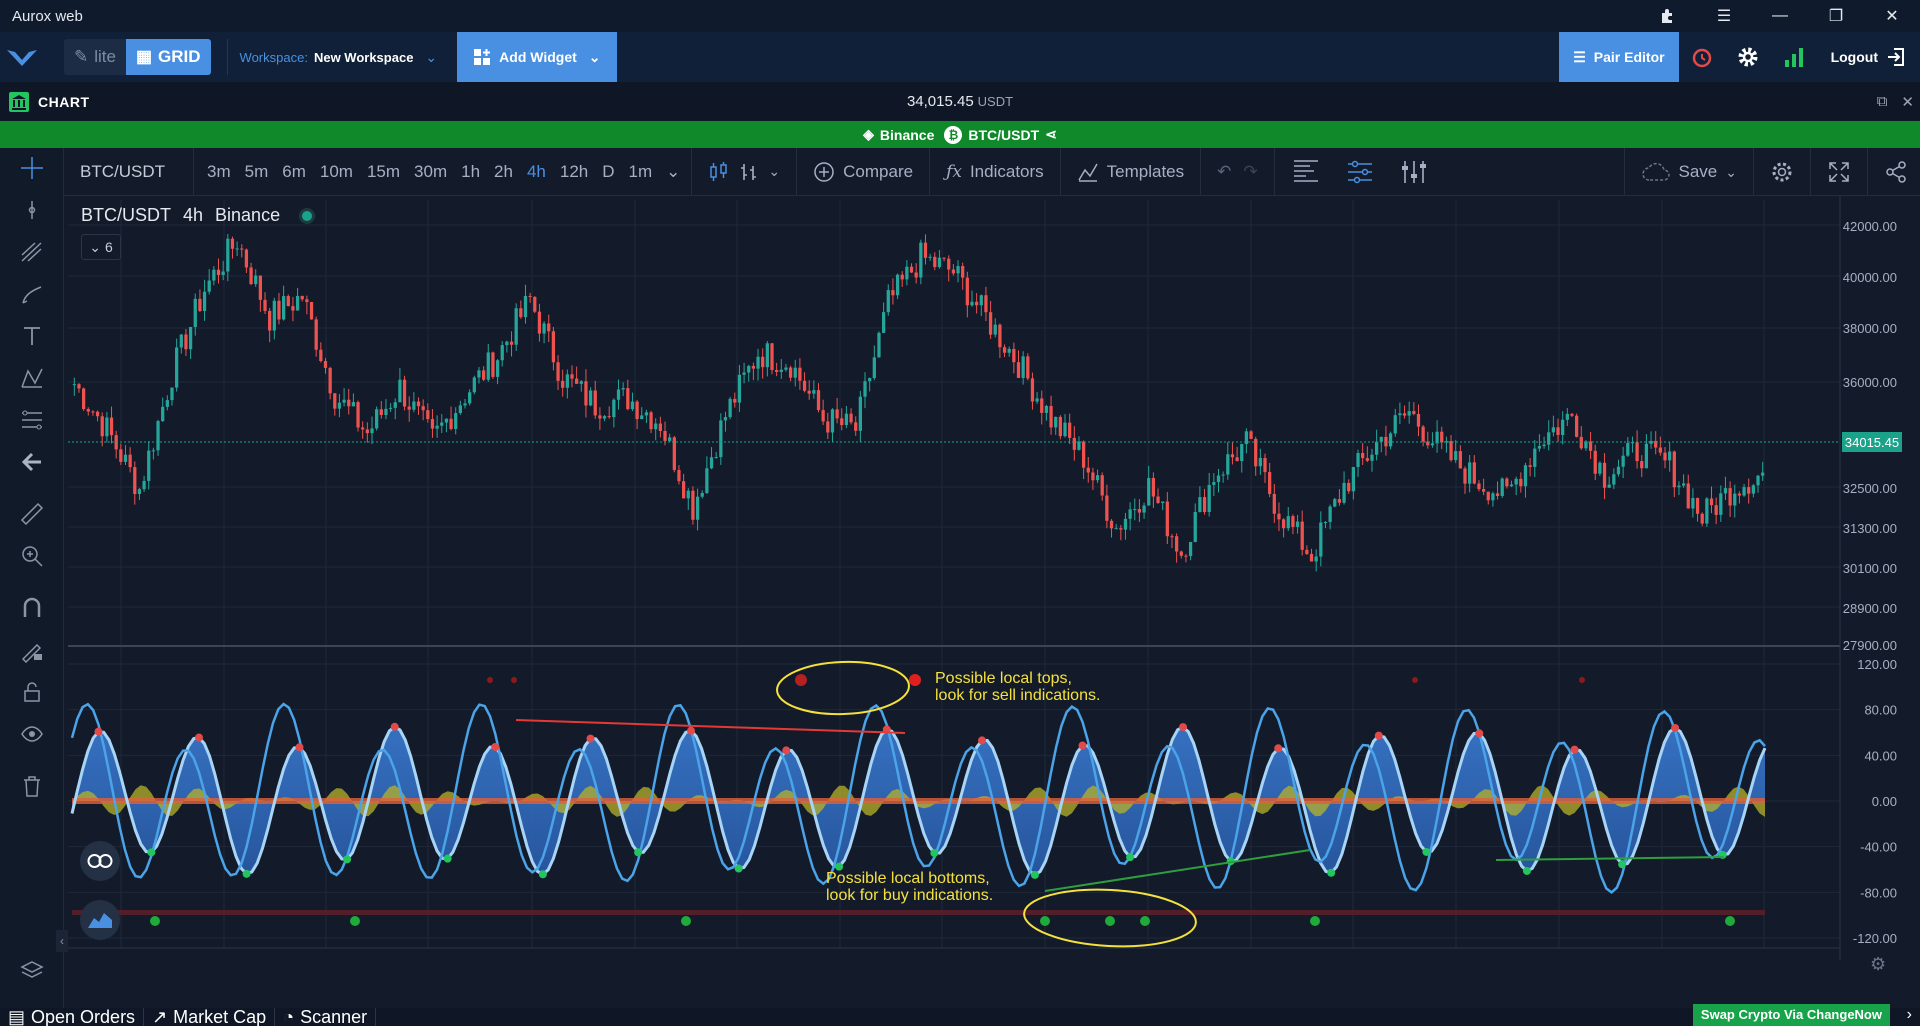  What do you see at coordinates (331, 57) in the screenshot?
I see `workspace-selector: Workspace: New Workspace ⌄` at bounding box center [331, 57].